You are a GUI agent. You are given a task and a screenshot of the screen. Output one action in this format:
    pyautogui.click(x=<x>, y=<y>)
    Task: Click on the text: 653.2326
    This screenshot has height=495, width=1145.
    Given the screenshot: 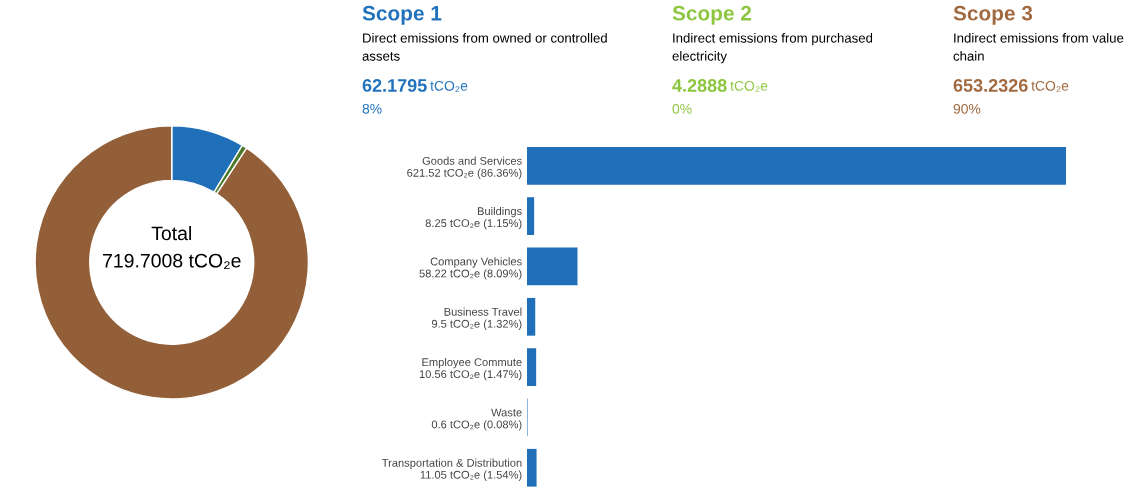 What is the action you would take?
    pyautogui.click(x=990, y=85)
    